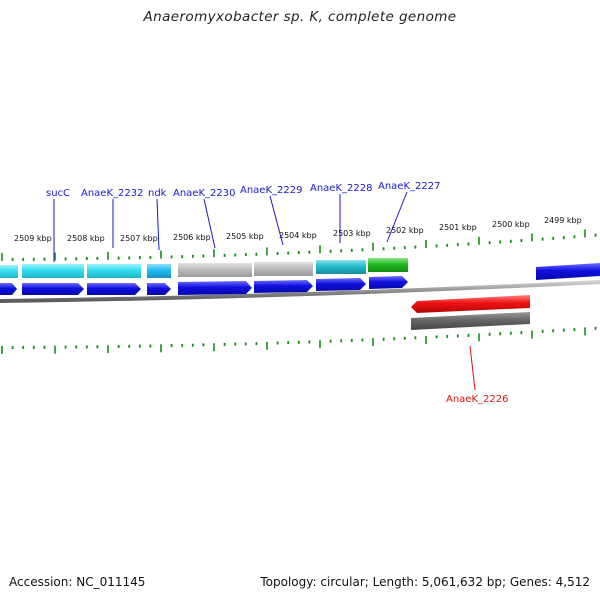  Describe the element at coordinates (8, 289) in the screenshot. I see `cds-arrow` at that location.